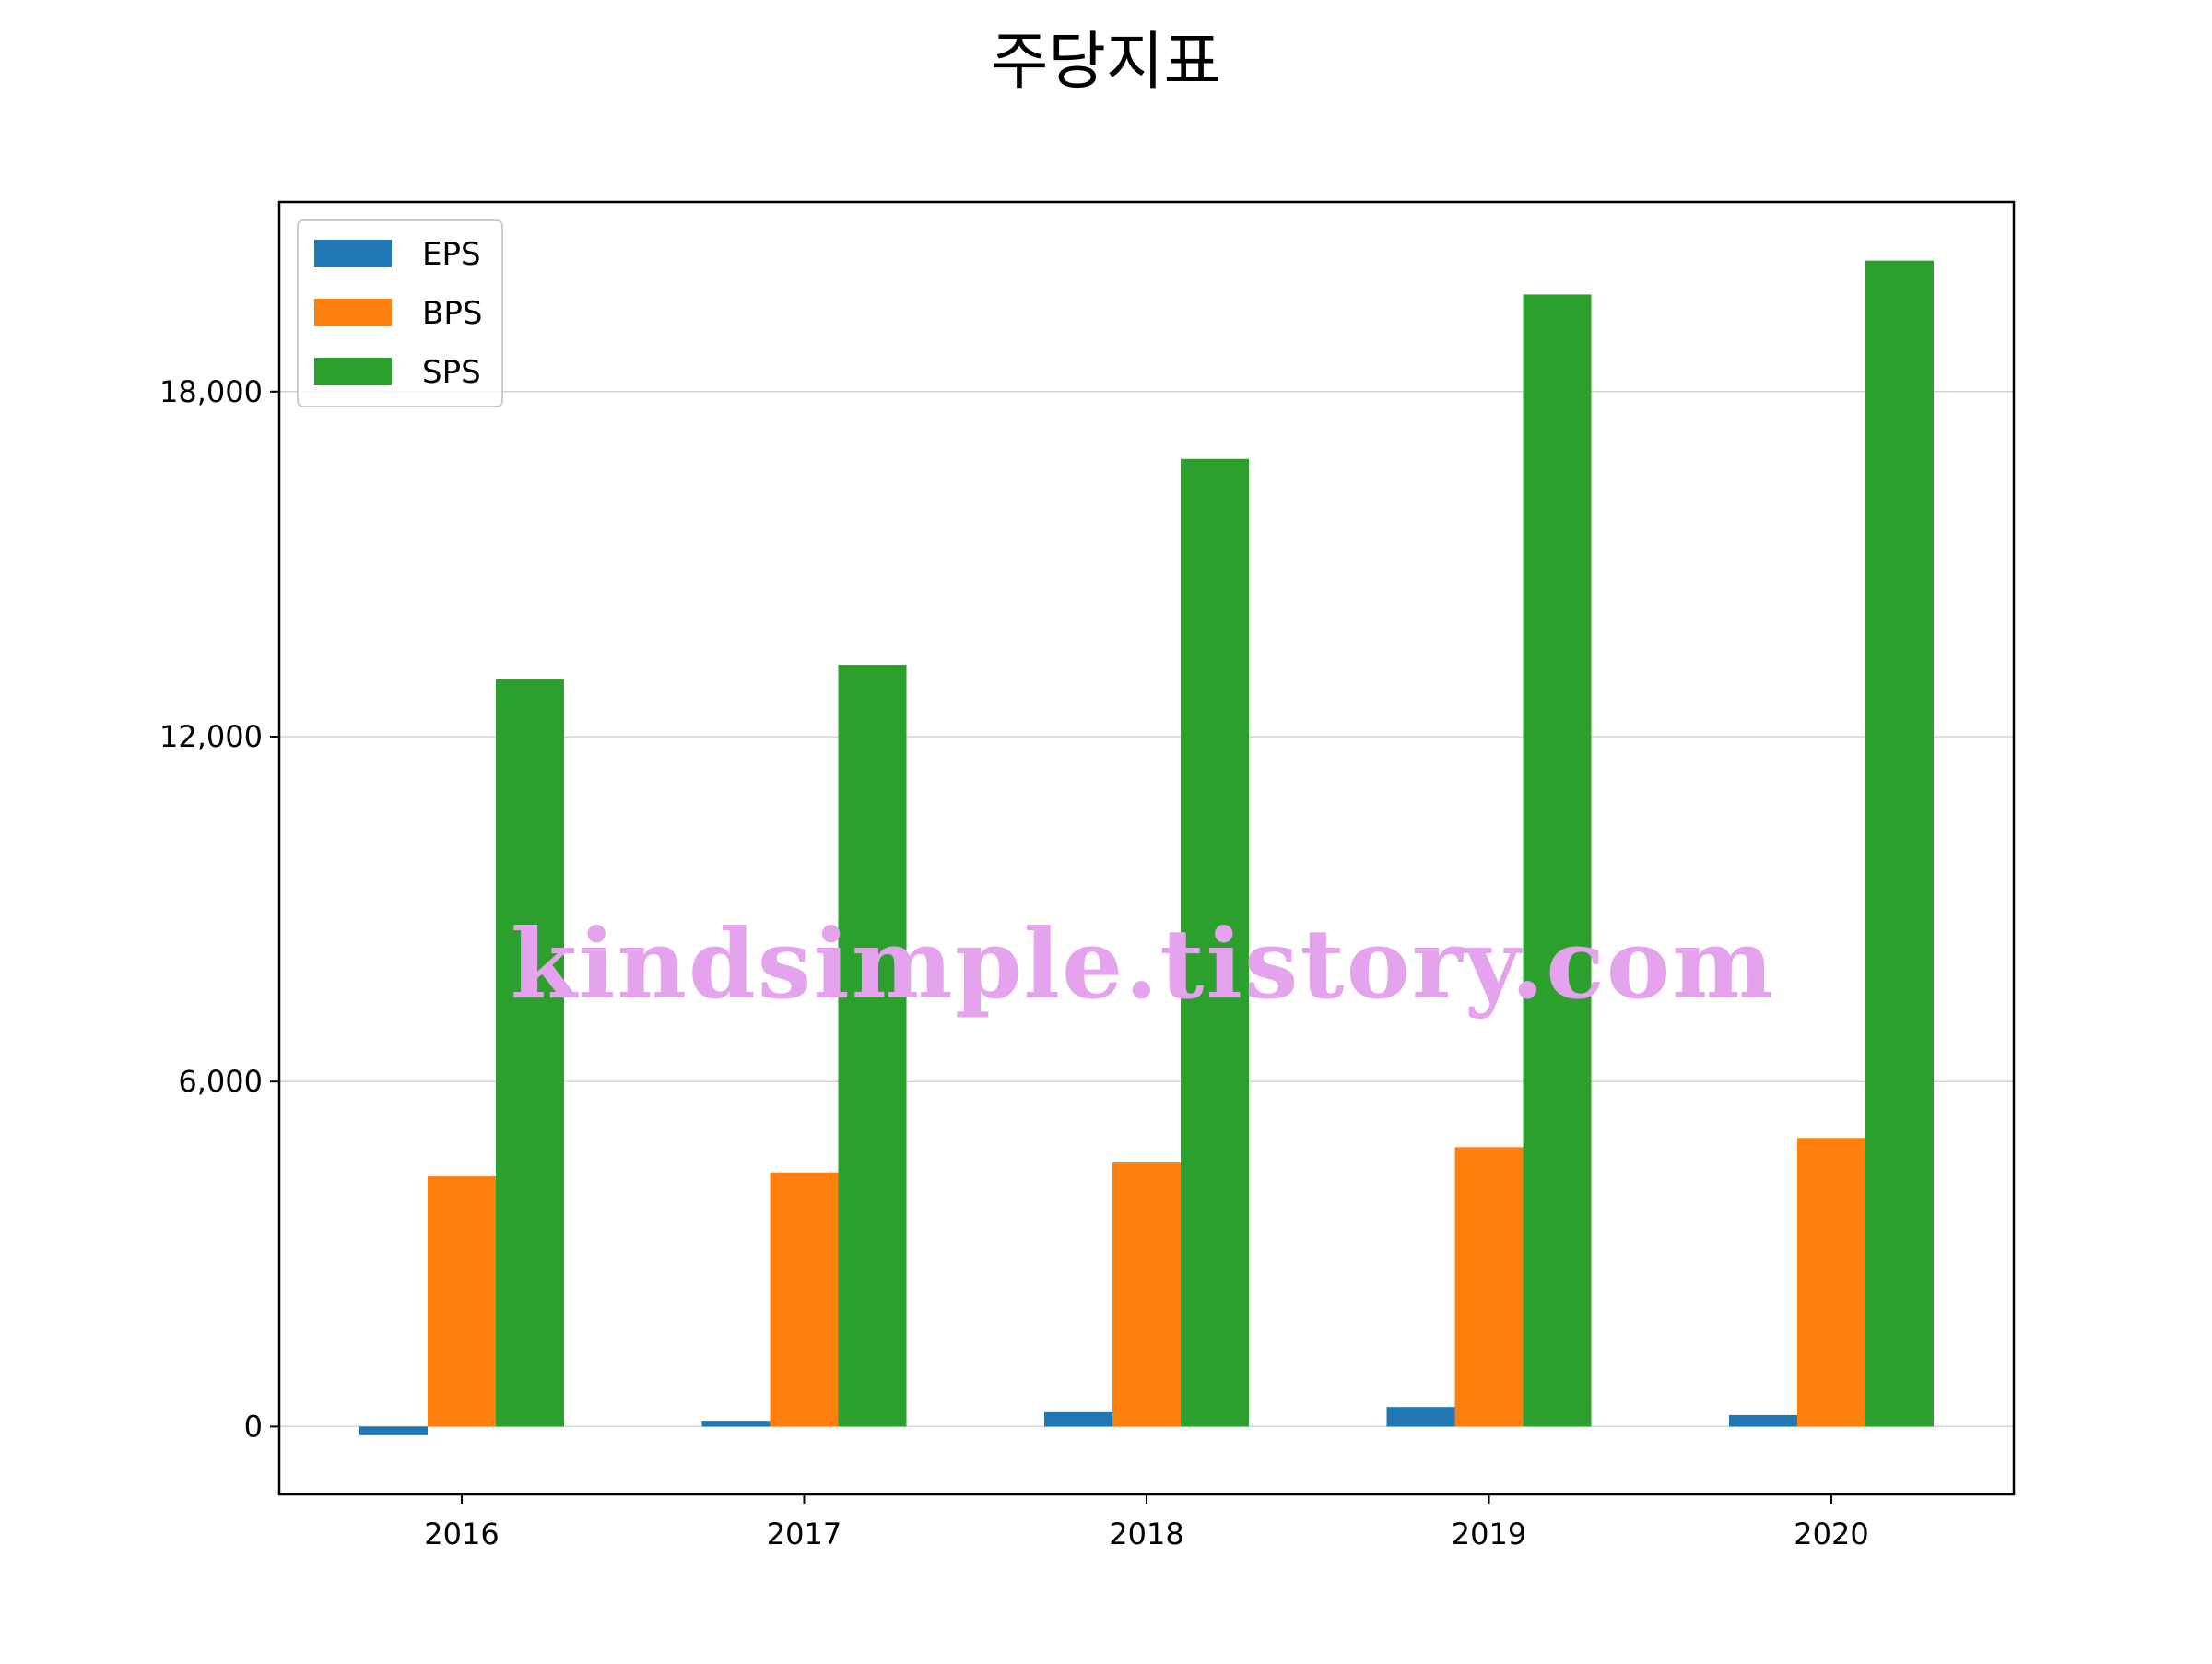 This screenshot has height=1664, width=2212. What do you see at coordinates (211, 736) in the screenshot?
I see `y-tick-label: 12,000` at bounding box center [211, 736].